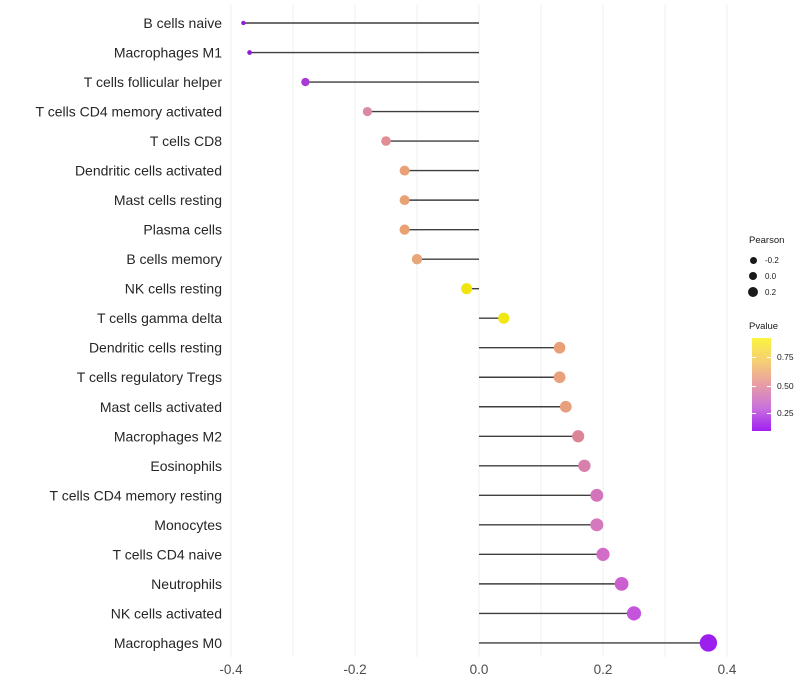  What do you see at coordinates (168, 436) in the screenshot?
I see `category-label: Macrophages M2` at bounding box center [168, 436].